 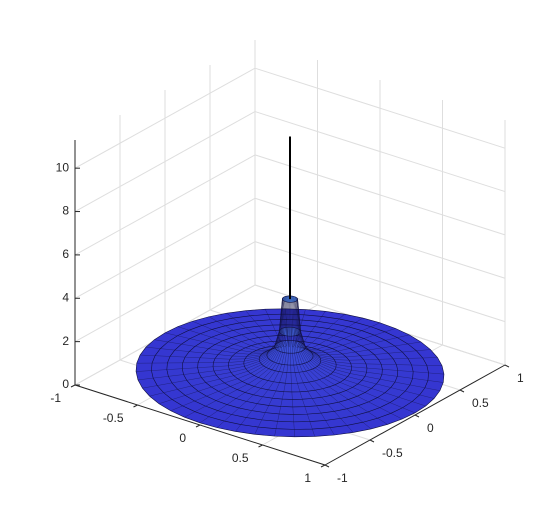 What do you see at coordinates (480, 403) in the screenshot?
I see `y-tick-label: 0.5` at bounding box center [480, 403].